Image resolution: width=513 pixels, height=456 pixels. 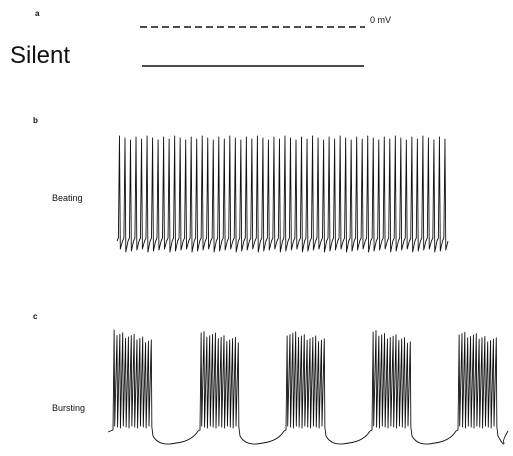 What do you see at coordinates (35, 316) in the screenshot?
I see `panel-letter-c: c` at bounding box center [35, 316].